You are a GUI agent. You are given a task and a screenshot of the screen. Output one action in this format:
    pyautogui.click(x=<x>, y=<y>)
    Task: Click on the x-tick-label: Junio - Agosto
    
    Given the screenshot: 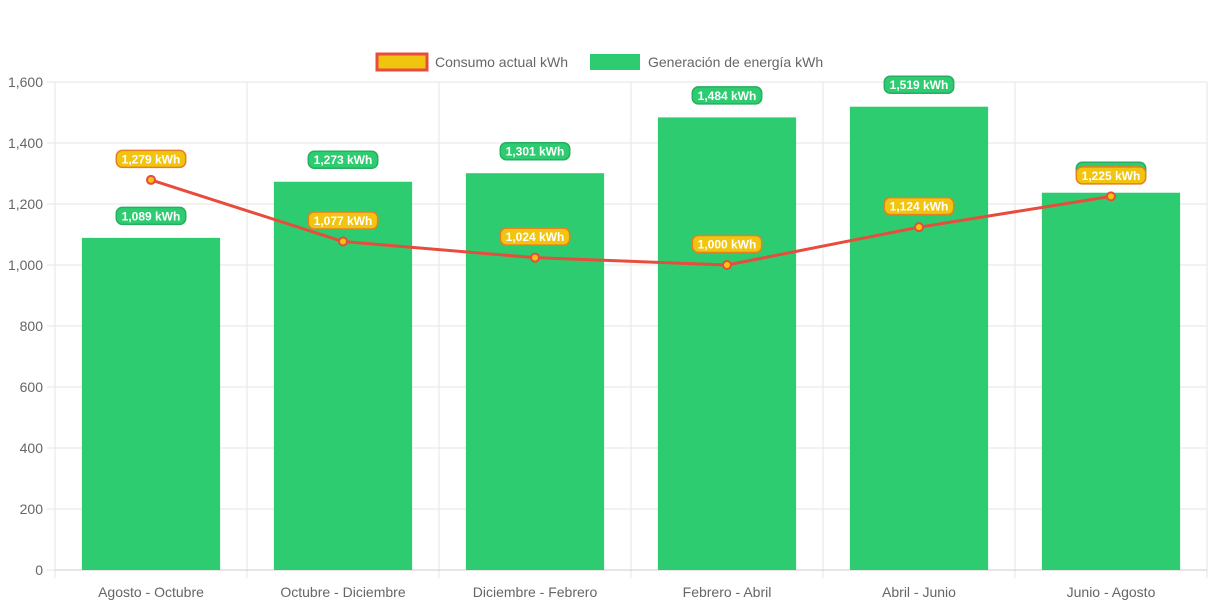 What is the action you would take?
    pyautogui.click(x=1111, y=592)
    